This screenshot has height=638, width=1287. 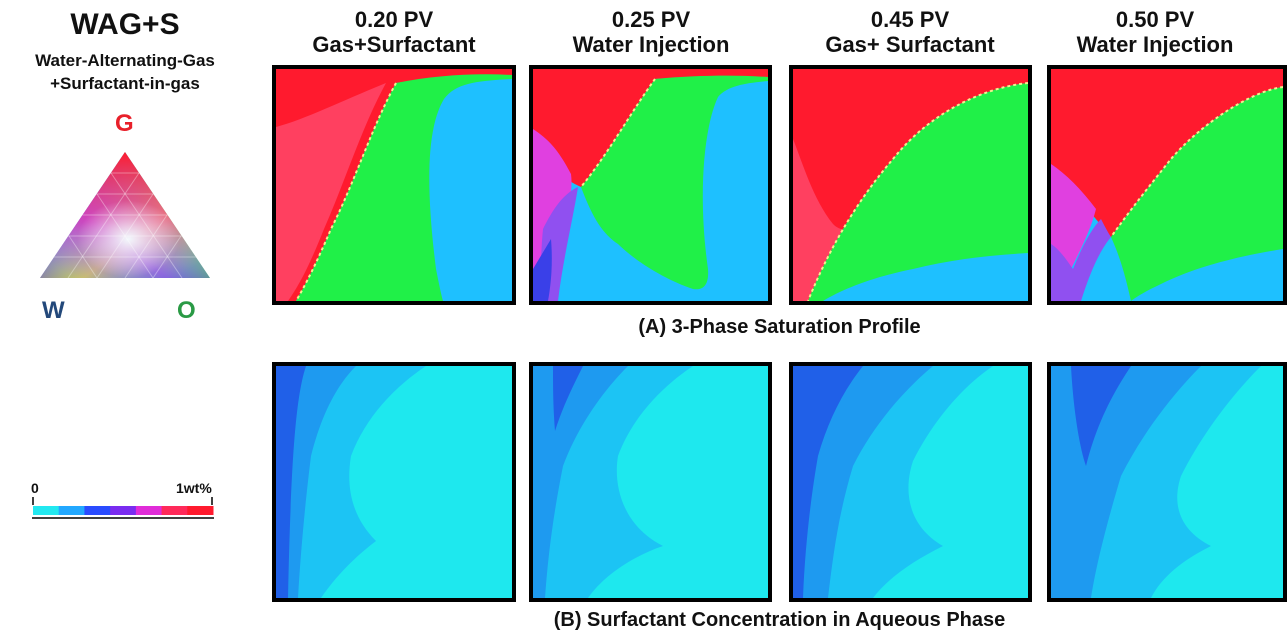 What do you see at coordinates (1073, 216) in the screenshot?
I see `mixed-magenta-region` at bounding box center [1073, 216].